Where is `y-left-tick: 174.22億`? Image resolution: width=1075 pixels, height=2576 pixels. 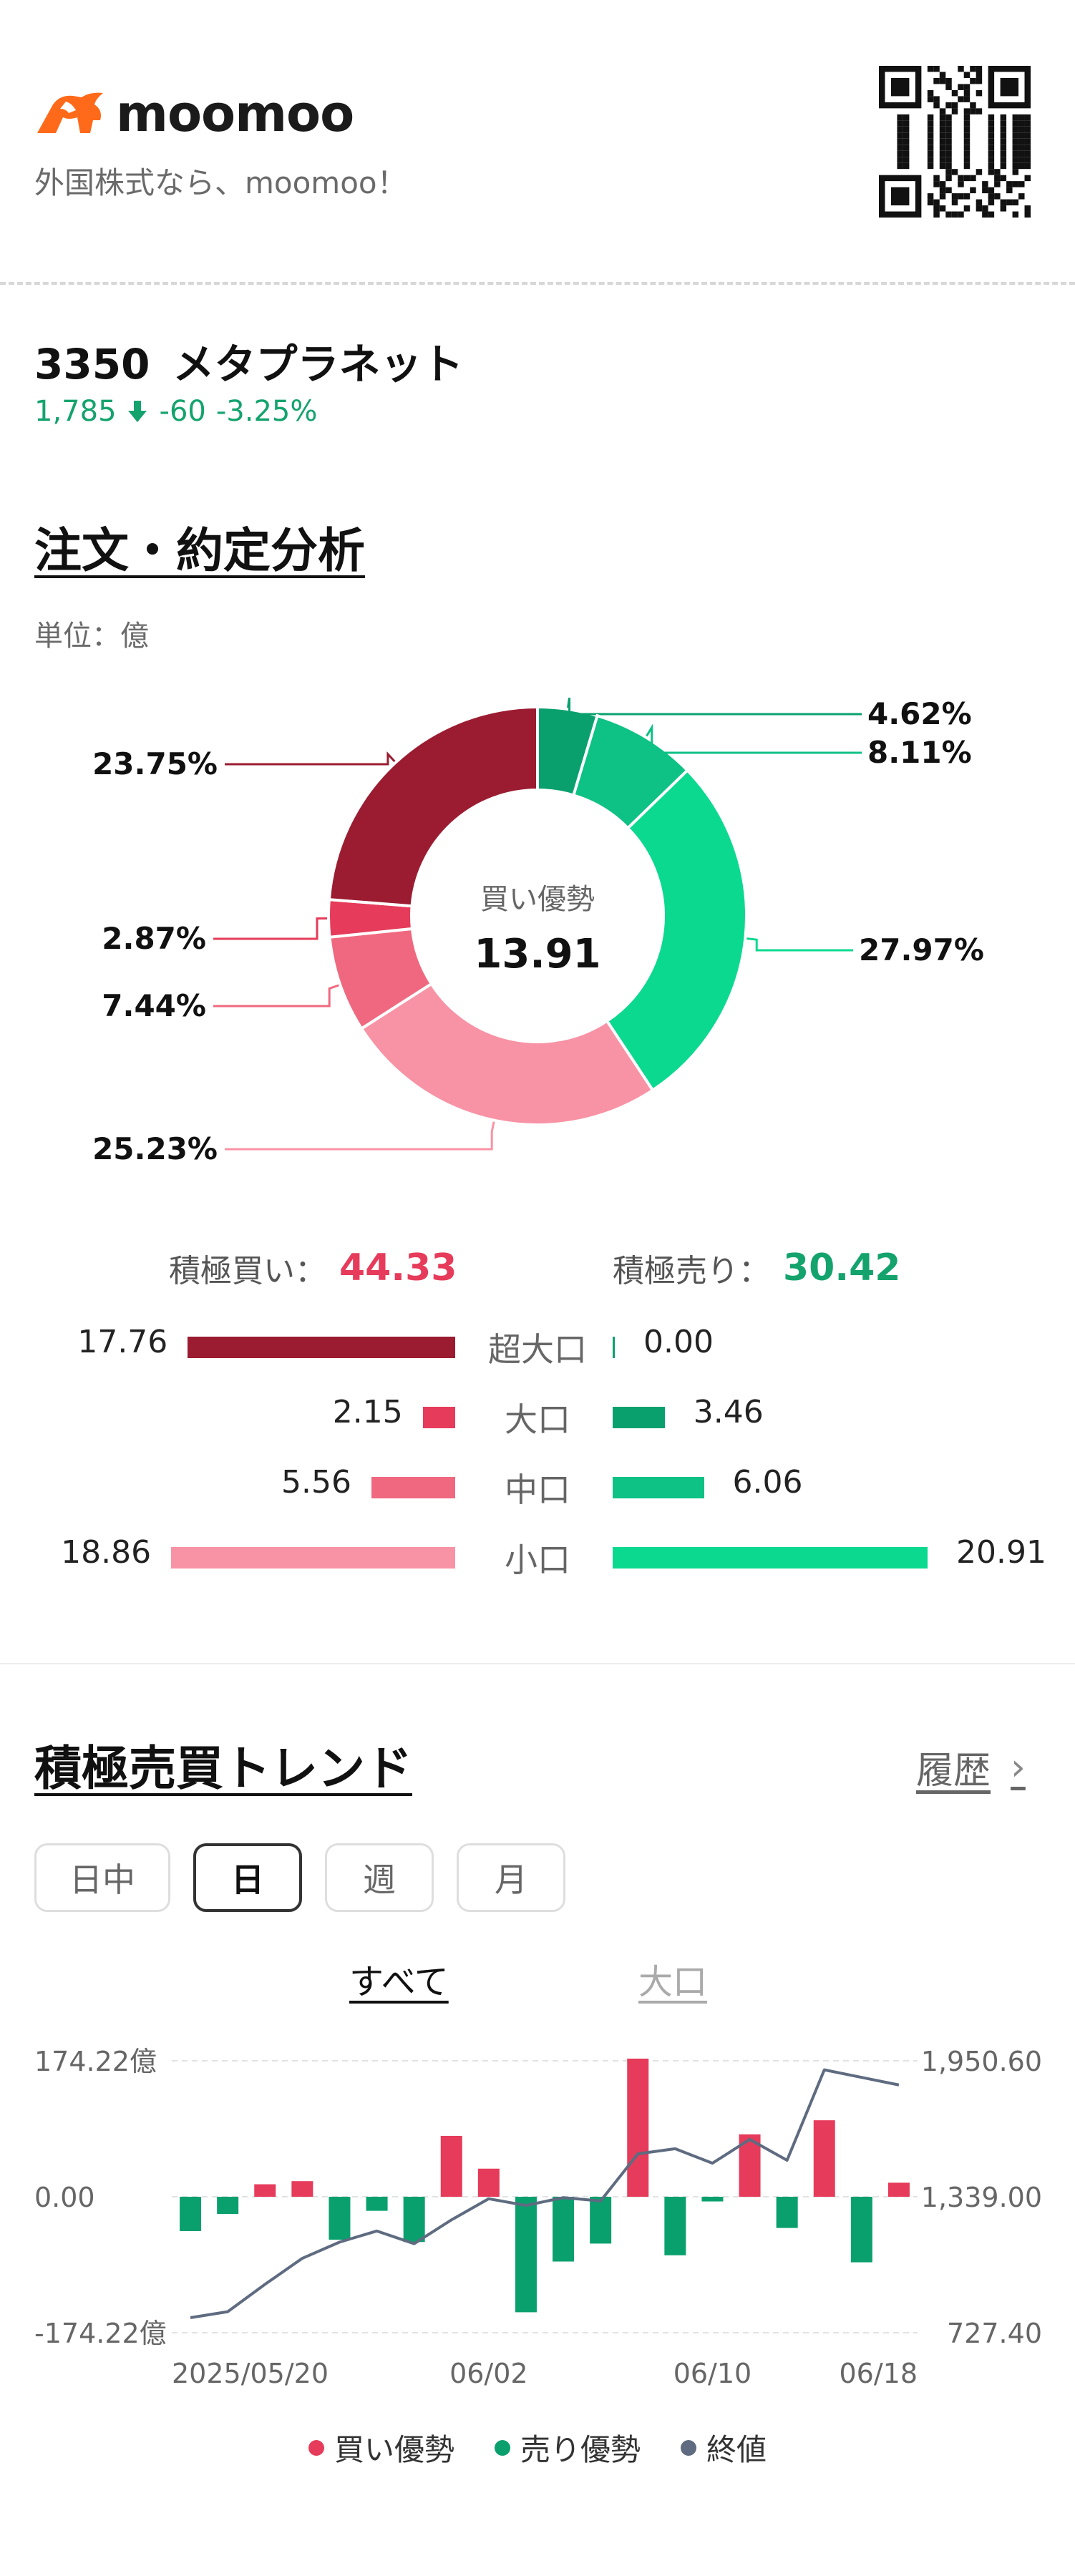
y-left-tick: 174.22億 is located at coordinates (95, 2061).